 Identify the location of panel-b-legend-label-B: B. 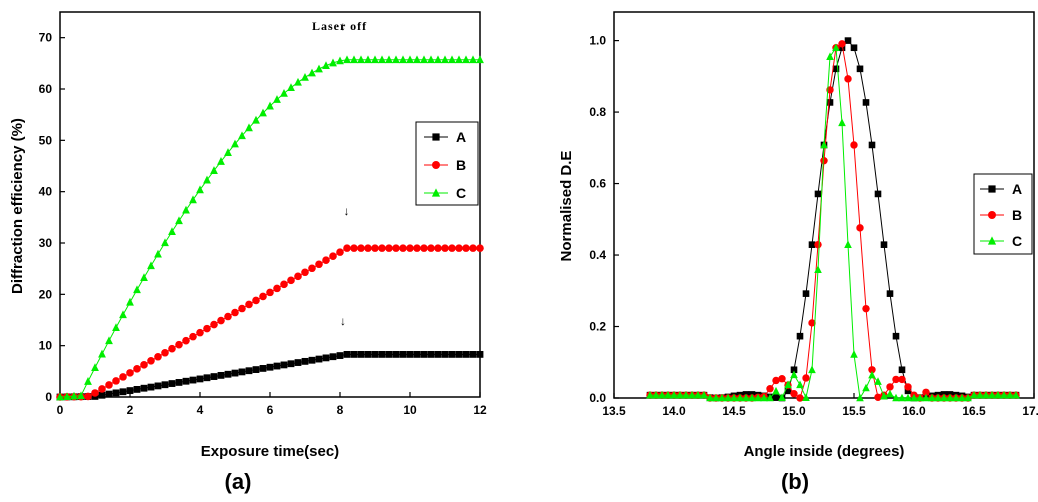
(1017, 215).